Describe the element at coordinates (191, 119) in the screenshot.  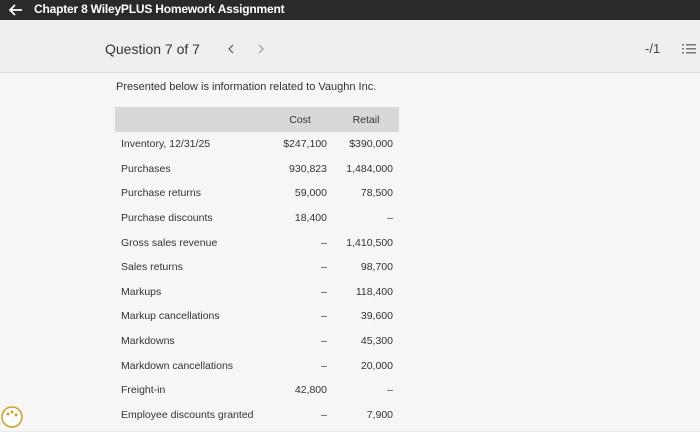
I see `column-header` at that location.